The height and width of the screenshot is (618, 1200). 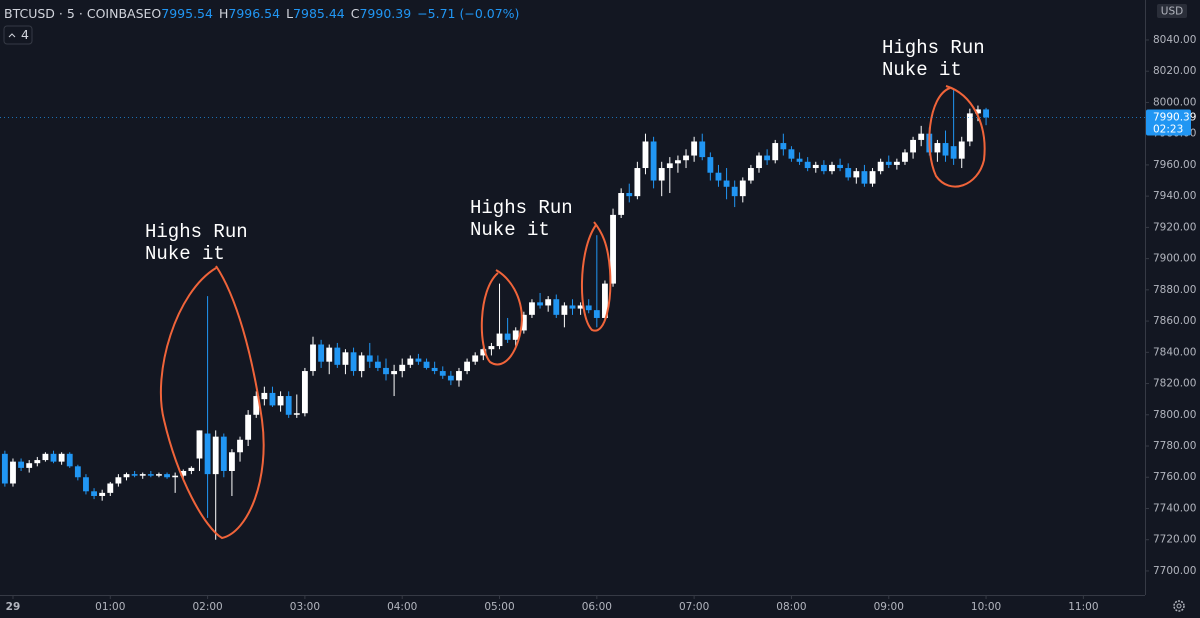 What do you see at coordinates (1174, 290) in the screenshot?
I see `y-tick-label: 7880.00` at bounding box center [1174, 290].